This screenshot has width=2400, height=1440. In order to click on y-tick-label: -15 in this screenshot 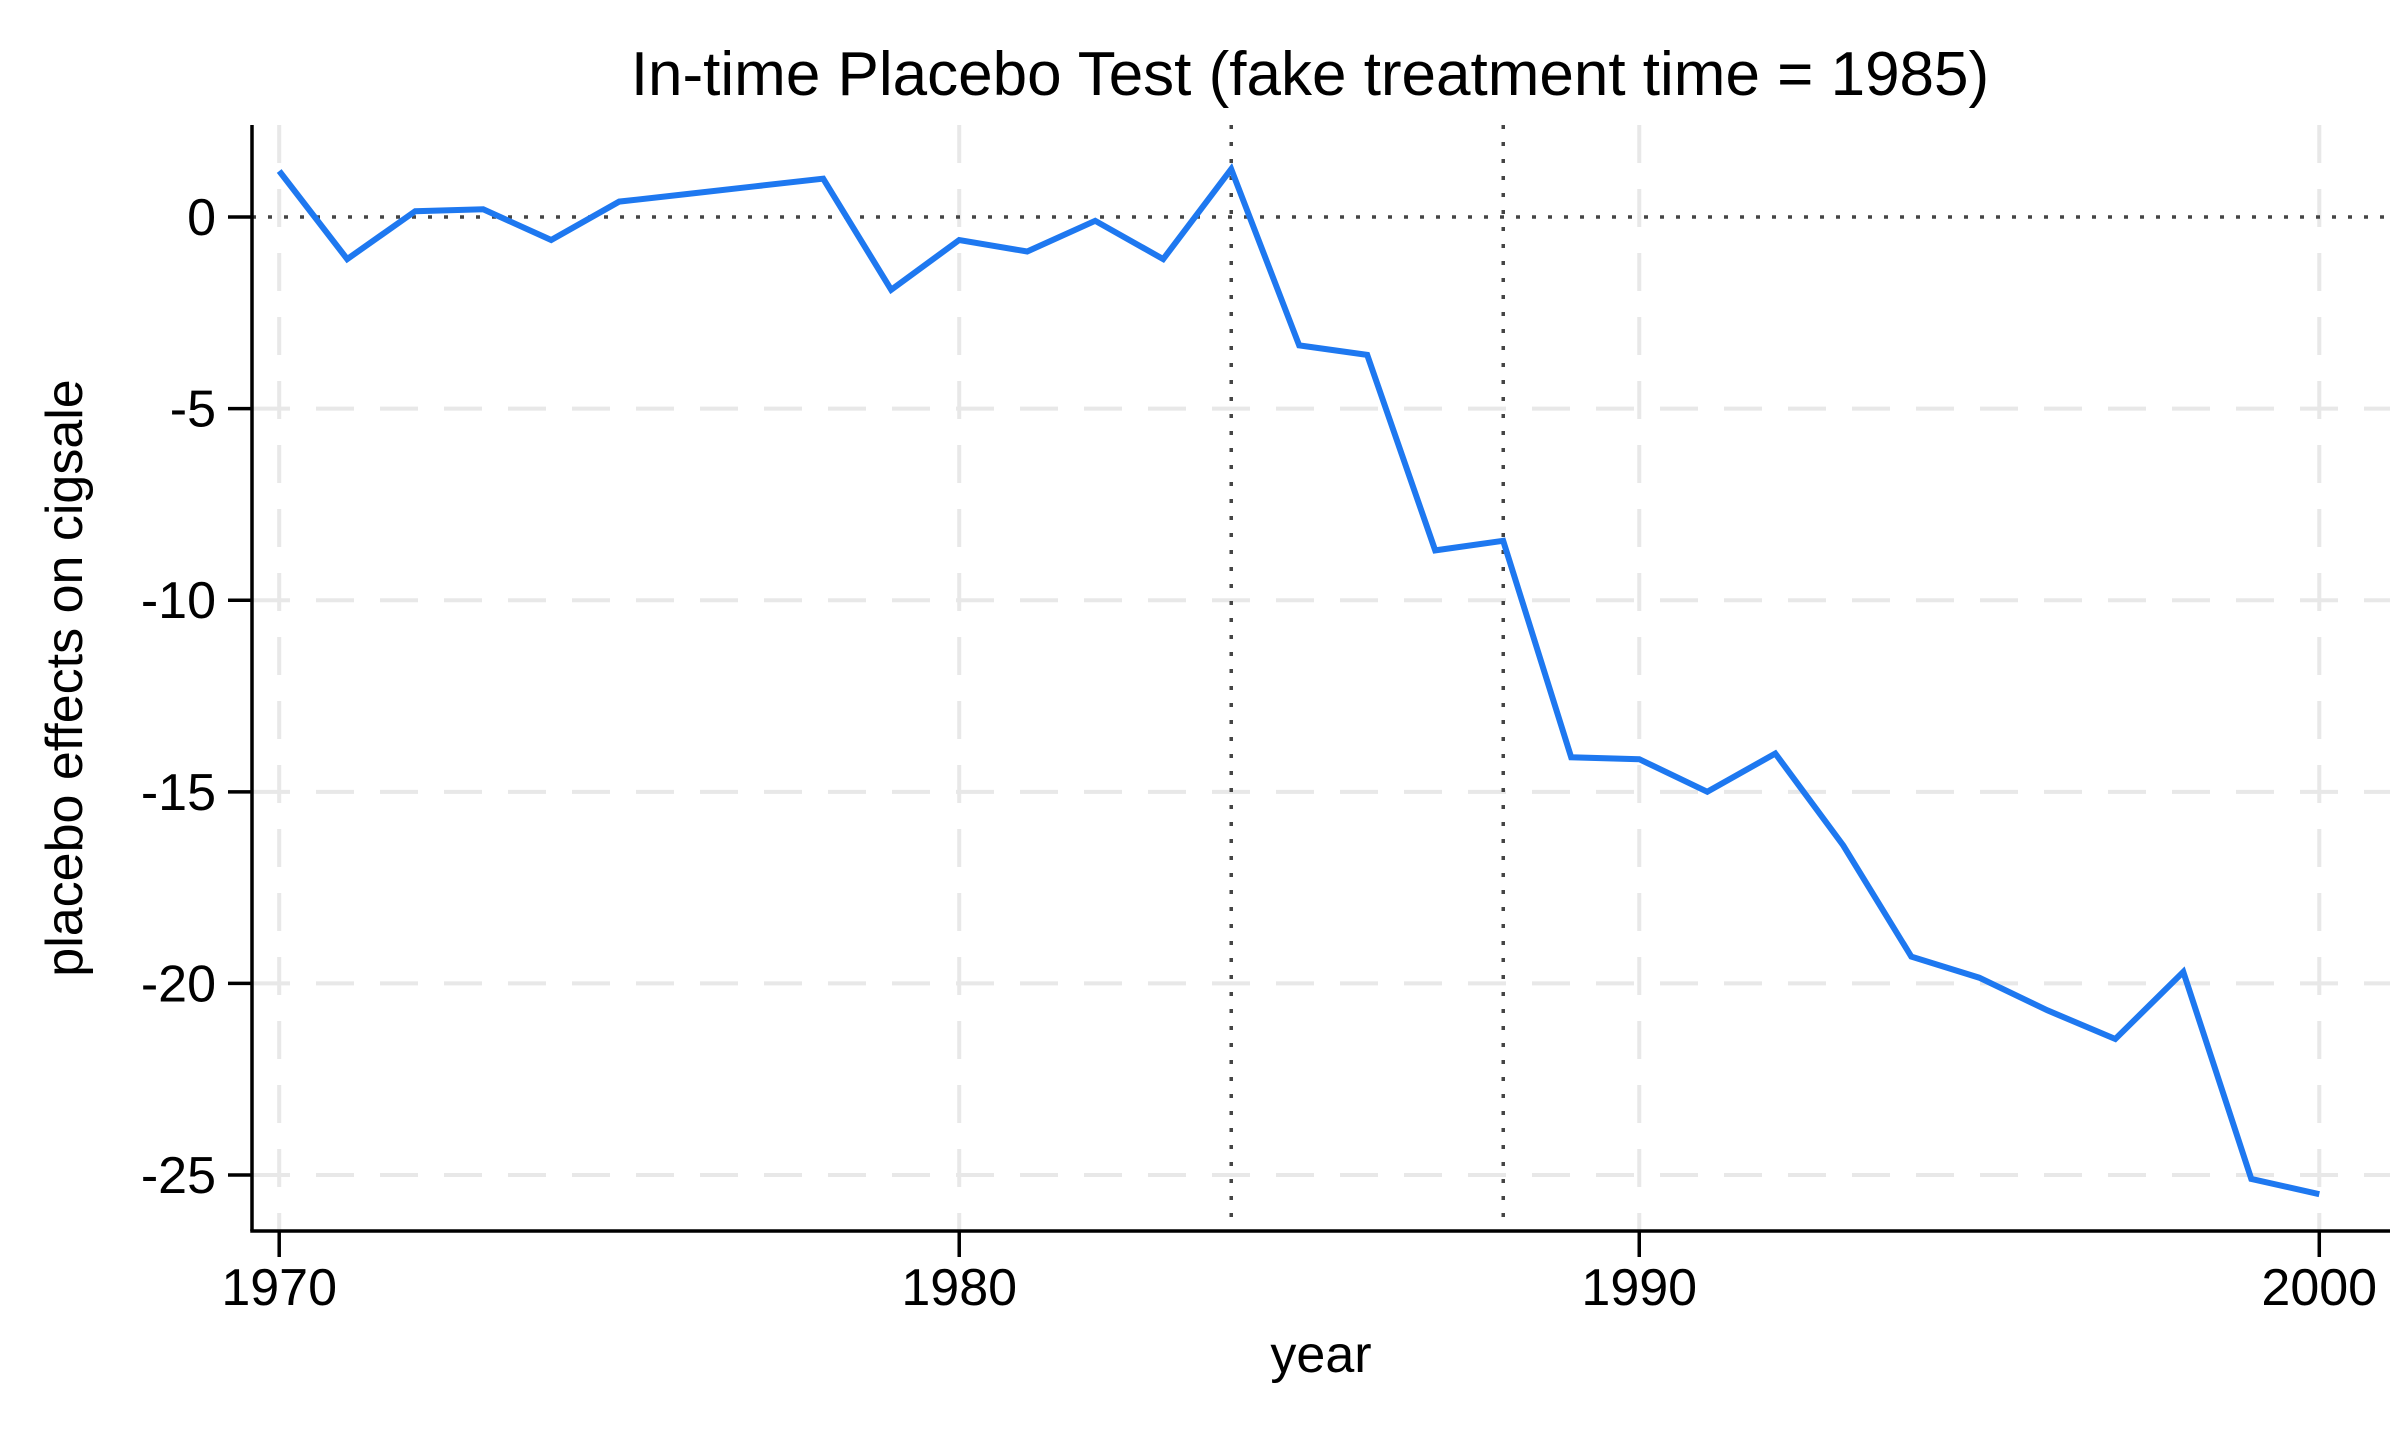, I will do `click(178, 793)`.